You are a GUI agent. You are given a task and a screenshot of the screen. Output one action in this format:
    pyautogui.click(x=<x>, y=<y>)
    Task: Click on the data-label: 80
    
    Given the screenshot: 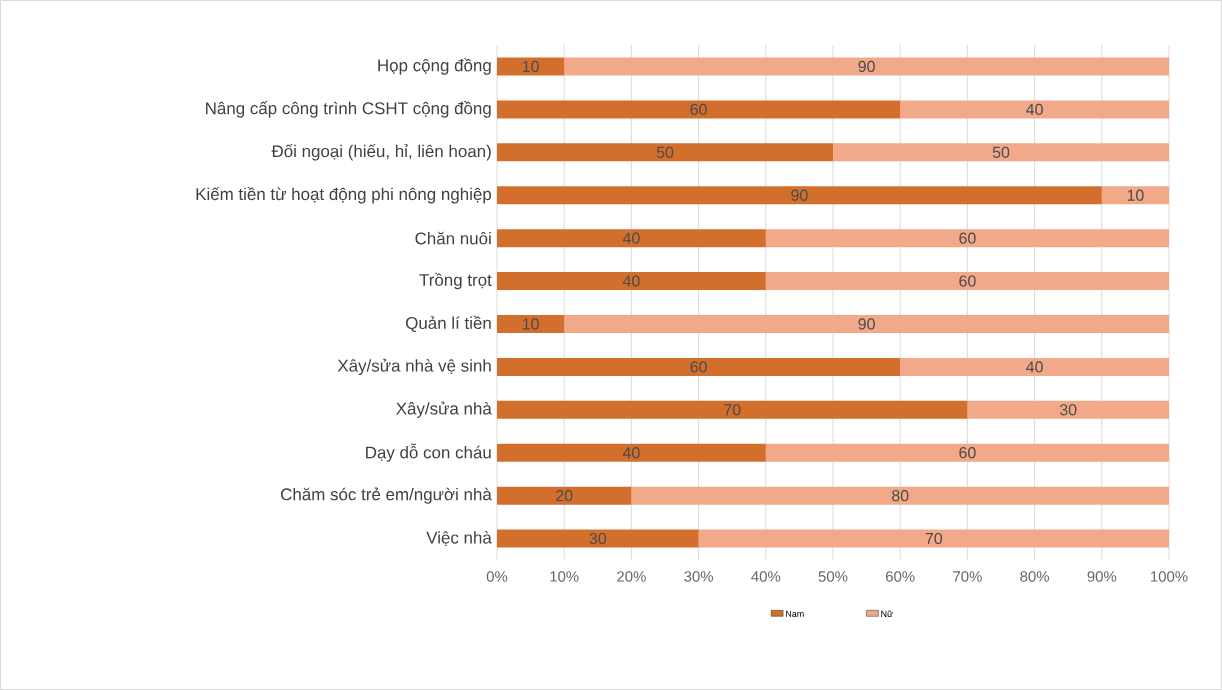 What is the action you would take?
    pyautogui.click(x=900, y=495)
    